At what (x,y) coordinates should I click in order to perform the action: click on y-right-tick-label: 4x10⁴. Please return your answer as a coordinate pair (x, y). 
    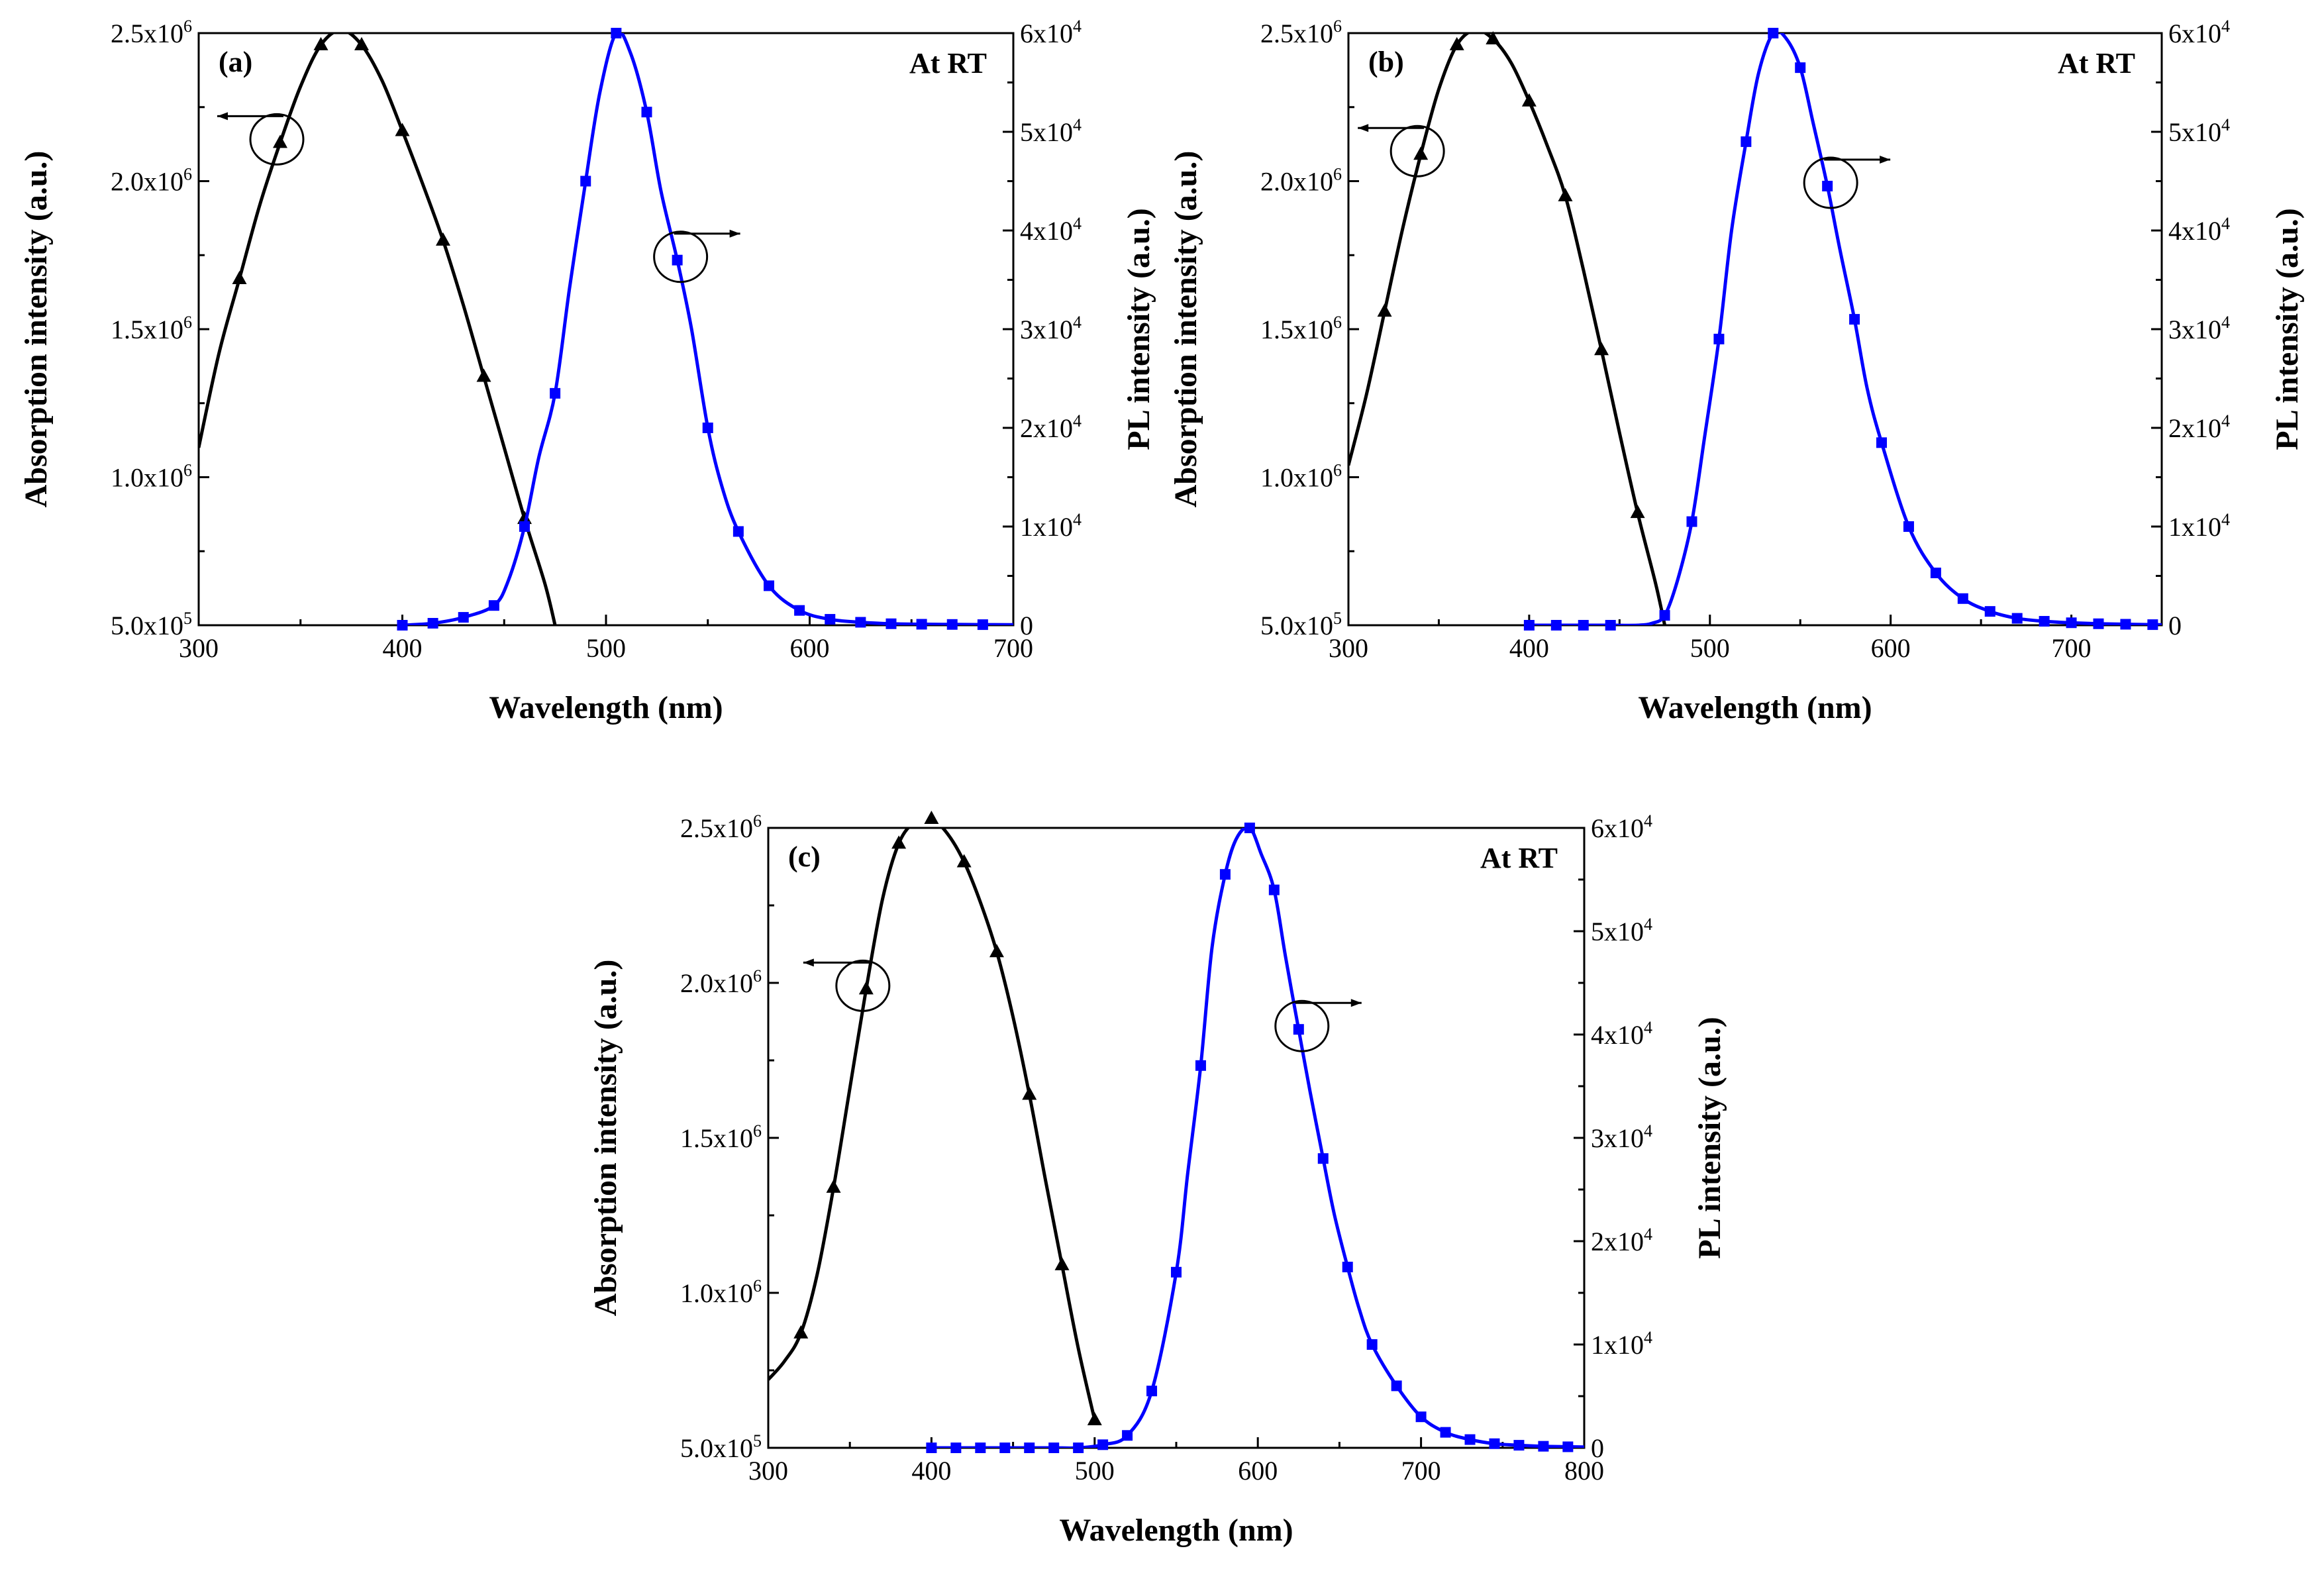
    Looking at the image, I should click on (1621, 1034).